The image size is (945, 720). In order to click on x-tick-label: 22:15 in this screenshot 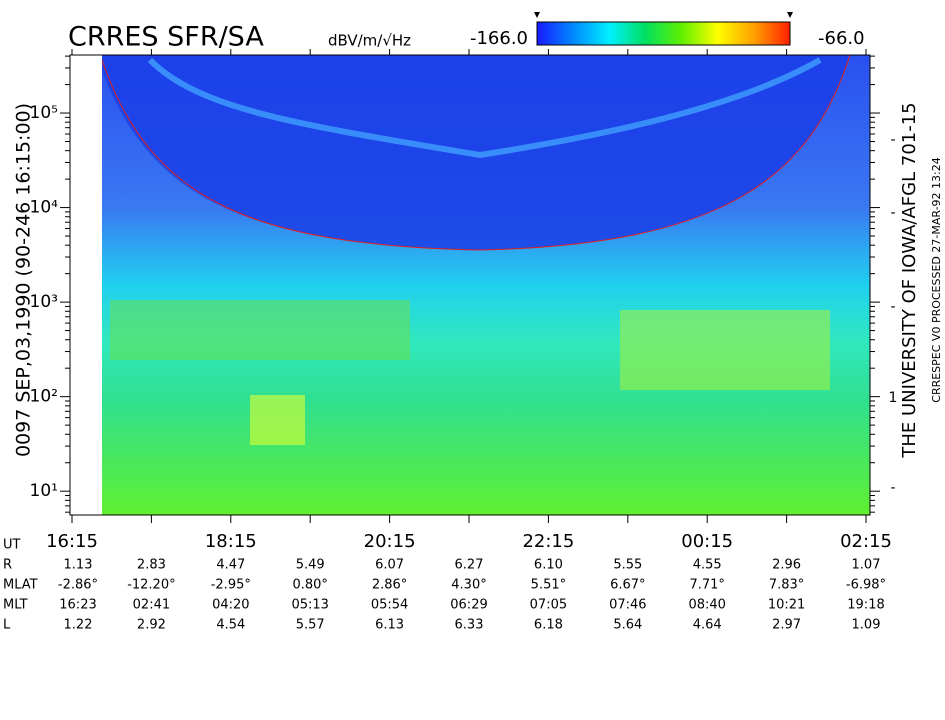, I will do `click(548, 541)`.